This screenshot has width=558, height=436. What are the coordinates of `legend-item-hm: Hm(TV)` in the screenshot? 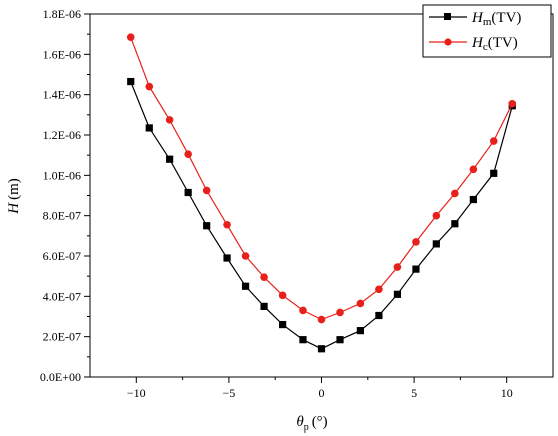 It's located at (475, 19).